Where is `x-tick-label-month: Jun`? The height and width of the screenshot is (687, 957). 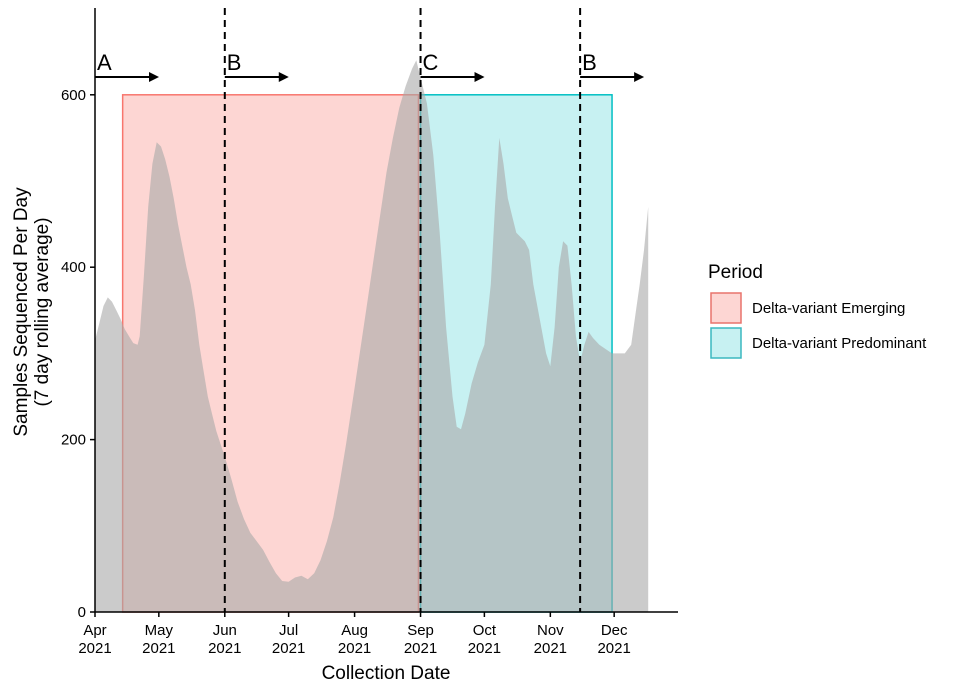
x-tick-label-month: Jun is located at coordinates (225, 630).